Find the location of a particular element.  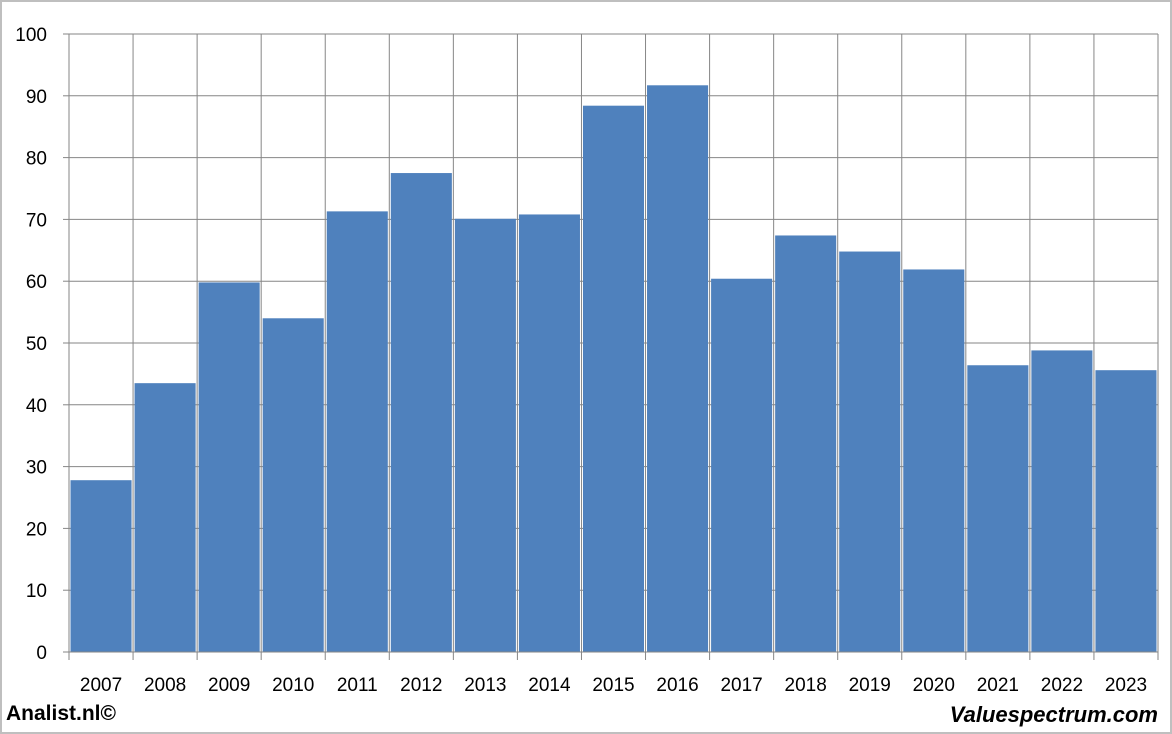

x-tick-label: 2016 is located at coordinates (677, 685).